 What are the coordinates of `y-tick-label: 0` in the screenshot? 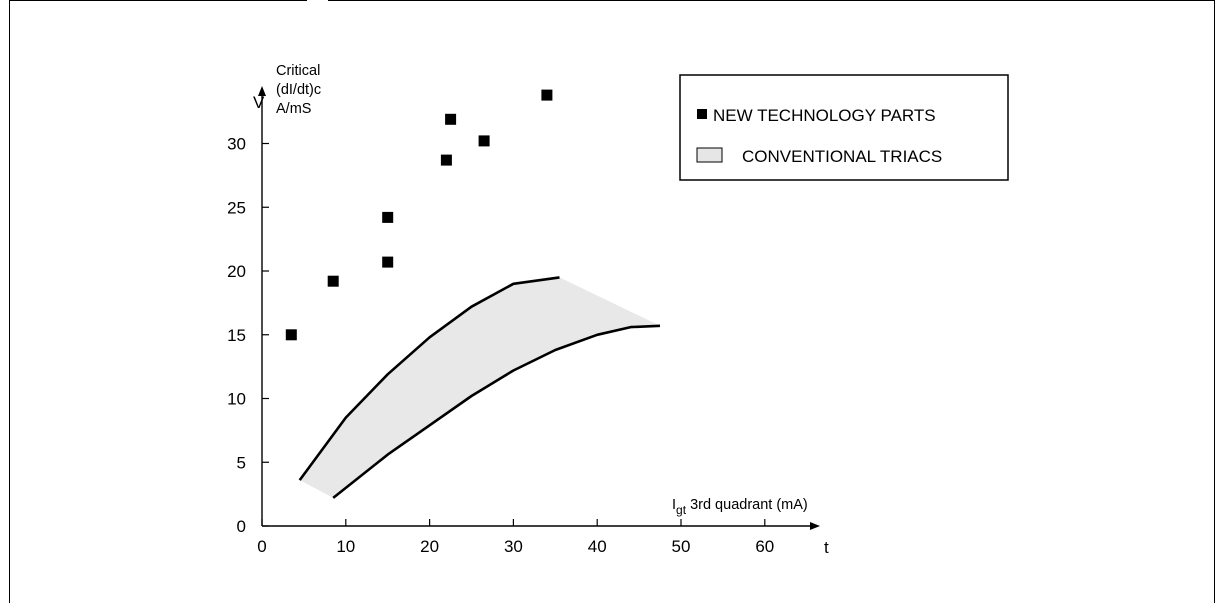 It's located at (241, 526).